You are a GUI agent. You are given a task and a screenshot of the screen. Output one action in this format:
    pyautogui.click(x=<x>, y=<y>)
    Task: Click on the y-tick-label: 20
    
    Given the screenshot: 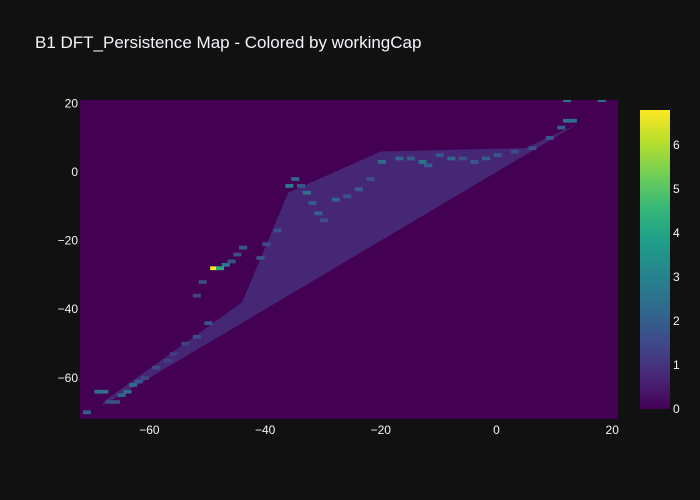 What is the action you would take?
    pyautogui.click(x=72, y=103)
    